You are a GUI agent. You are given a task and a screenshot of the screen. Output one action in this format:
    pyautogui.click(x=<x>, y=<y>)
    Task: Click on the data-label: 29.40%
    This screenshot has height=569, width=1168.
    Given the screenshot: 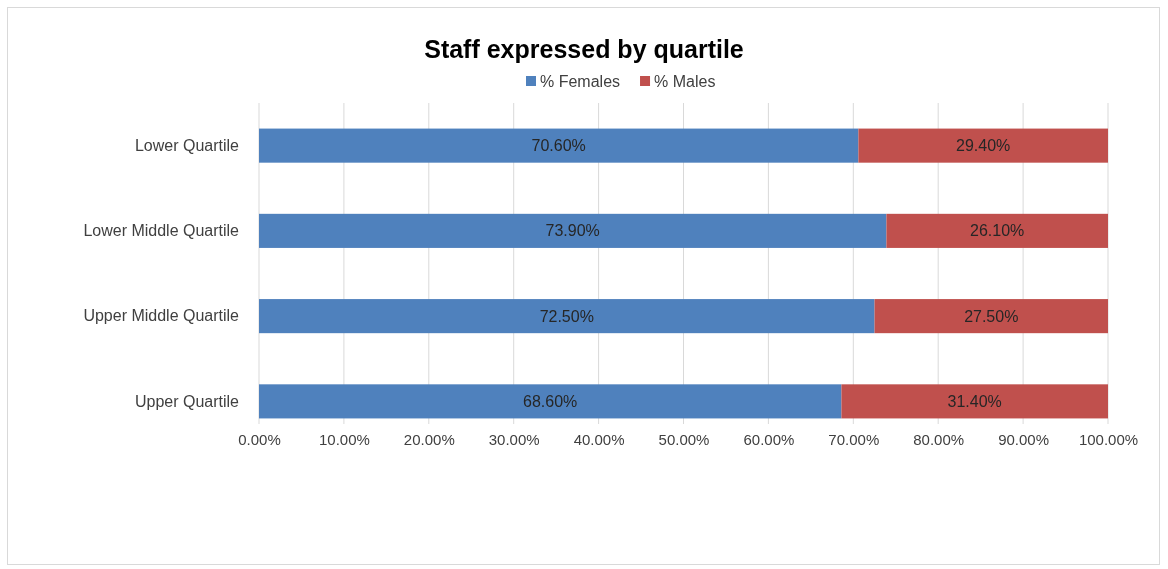 What is the action you would take?
    pyautogui.click(x=983, y=146)
    